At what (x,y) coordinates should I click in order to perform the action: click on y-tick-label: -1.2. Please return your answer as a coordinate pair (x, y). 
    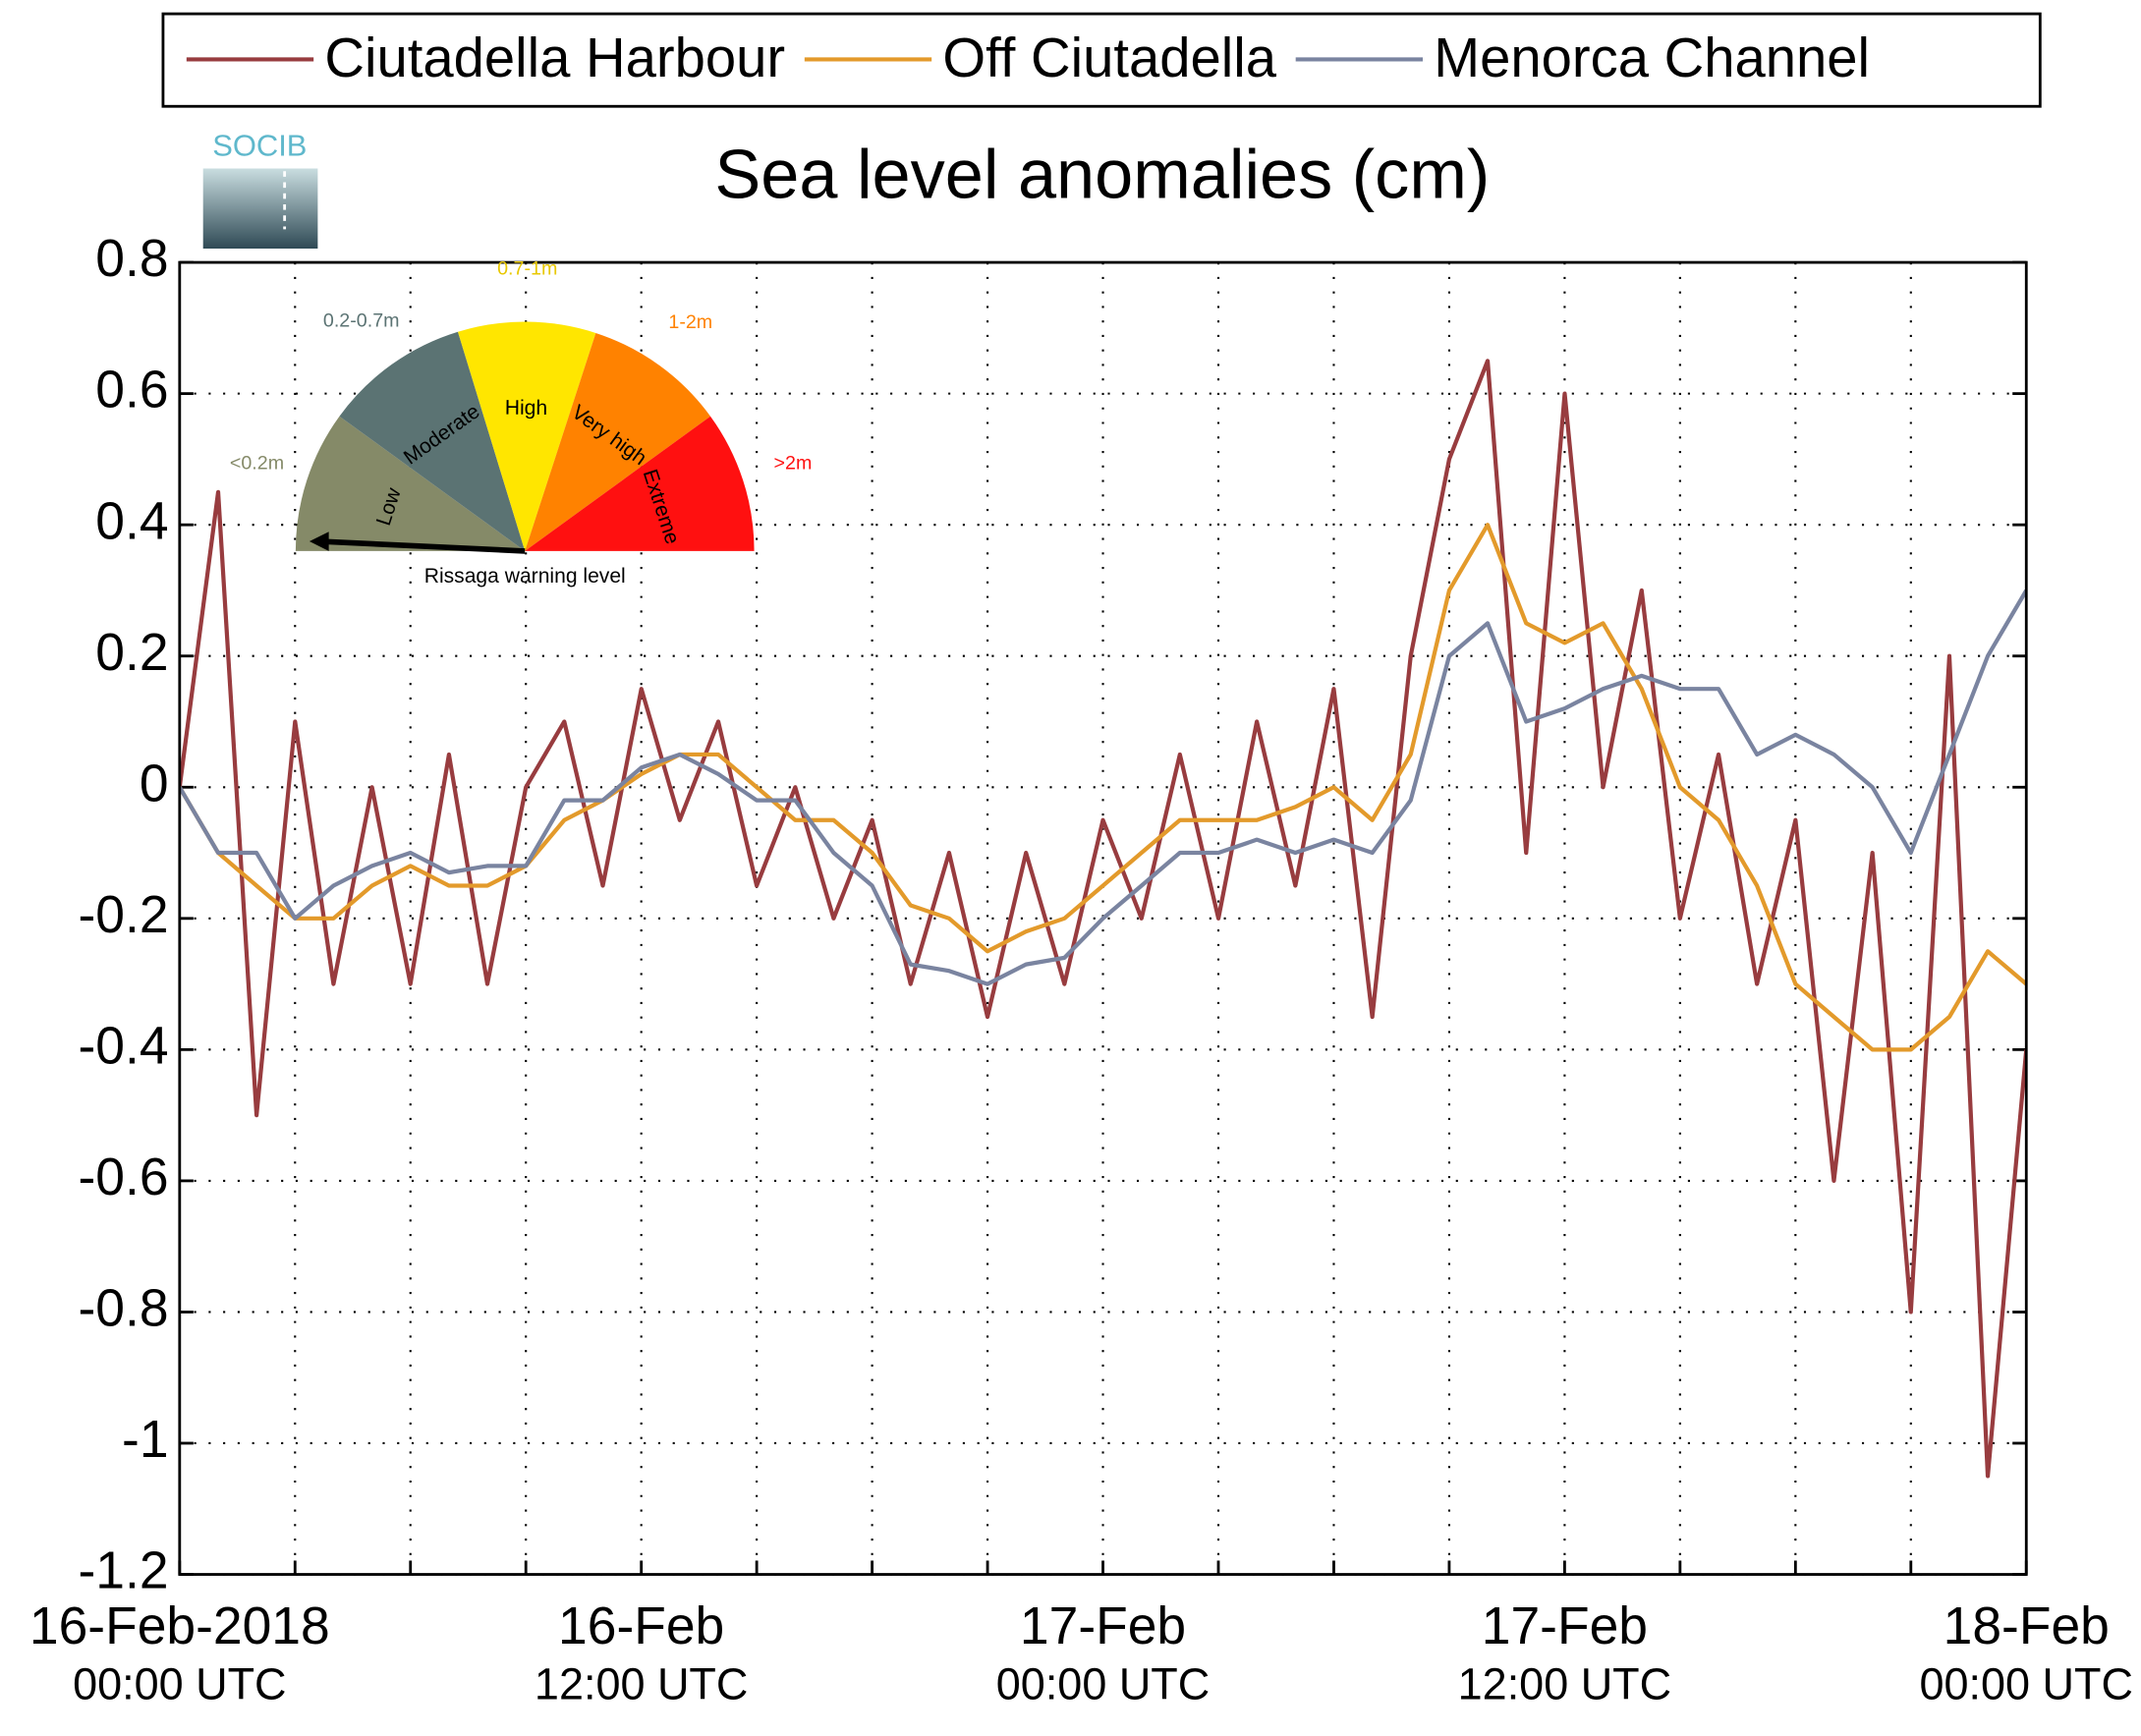
    Looking at the image, I should click on (124, 1571).